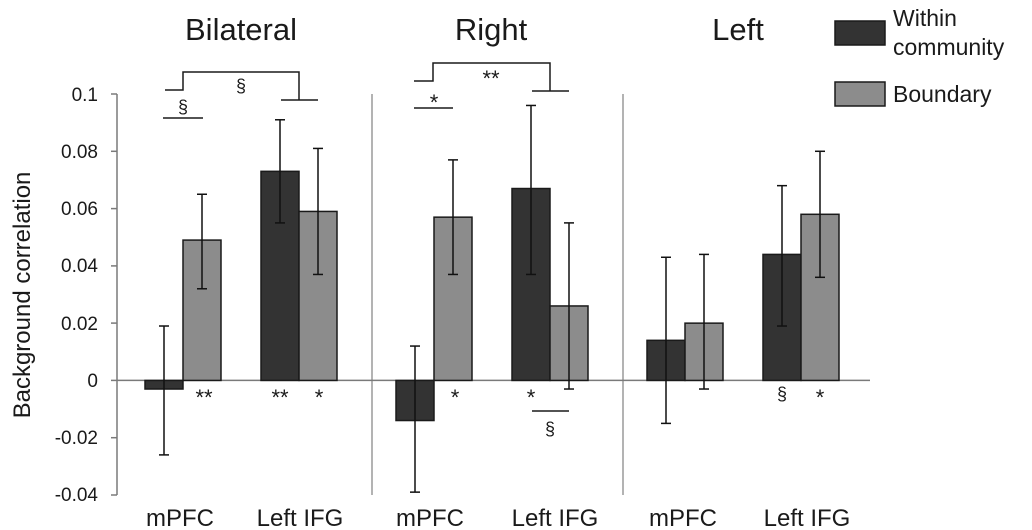 The image size is (1032, 530). What do you see at coordinates (92, 381) in the screenshot?
I see `y-tick-label: 0` at bounding box center [92, 381].